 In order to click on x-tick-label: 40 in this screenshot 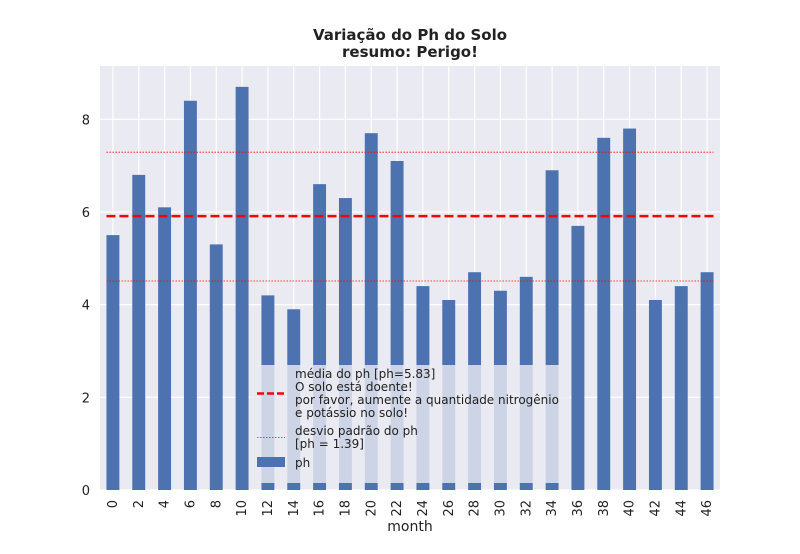, I will do `click(630, 508)`.